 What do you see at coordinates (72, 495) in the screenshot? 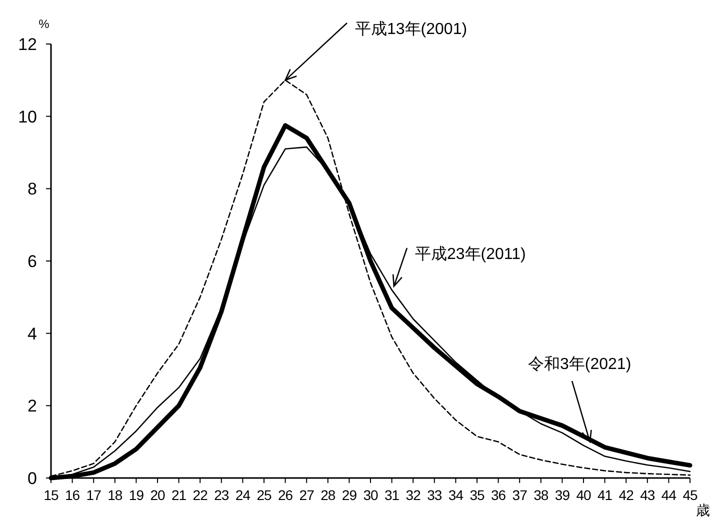
I see `x-tick-label: 16` at bounding box center [72, 495].